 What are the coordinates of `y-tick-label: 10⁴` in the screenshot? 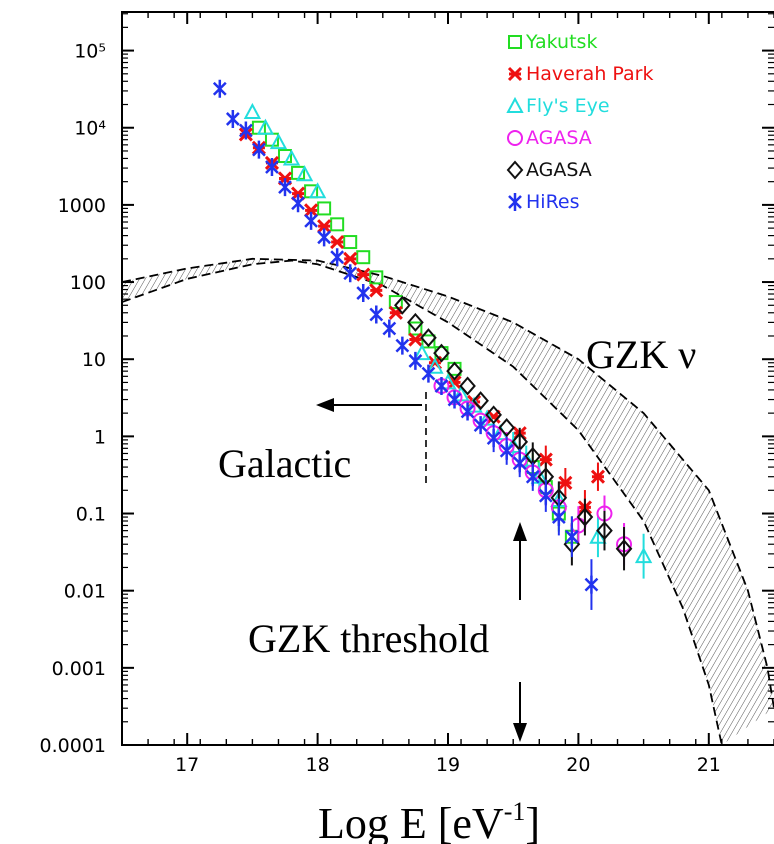 It's located at (90, 129).